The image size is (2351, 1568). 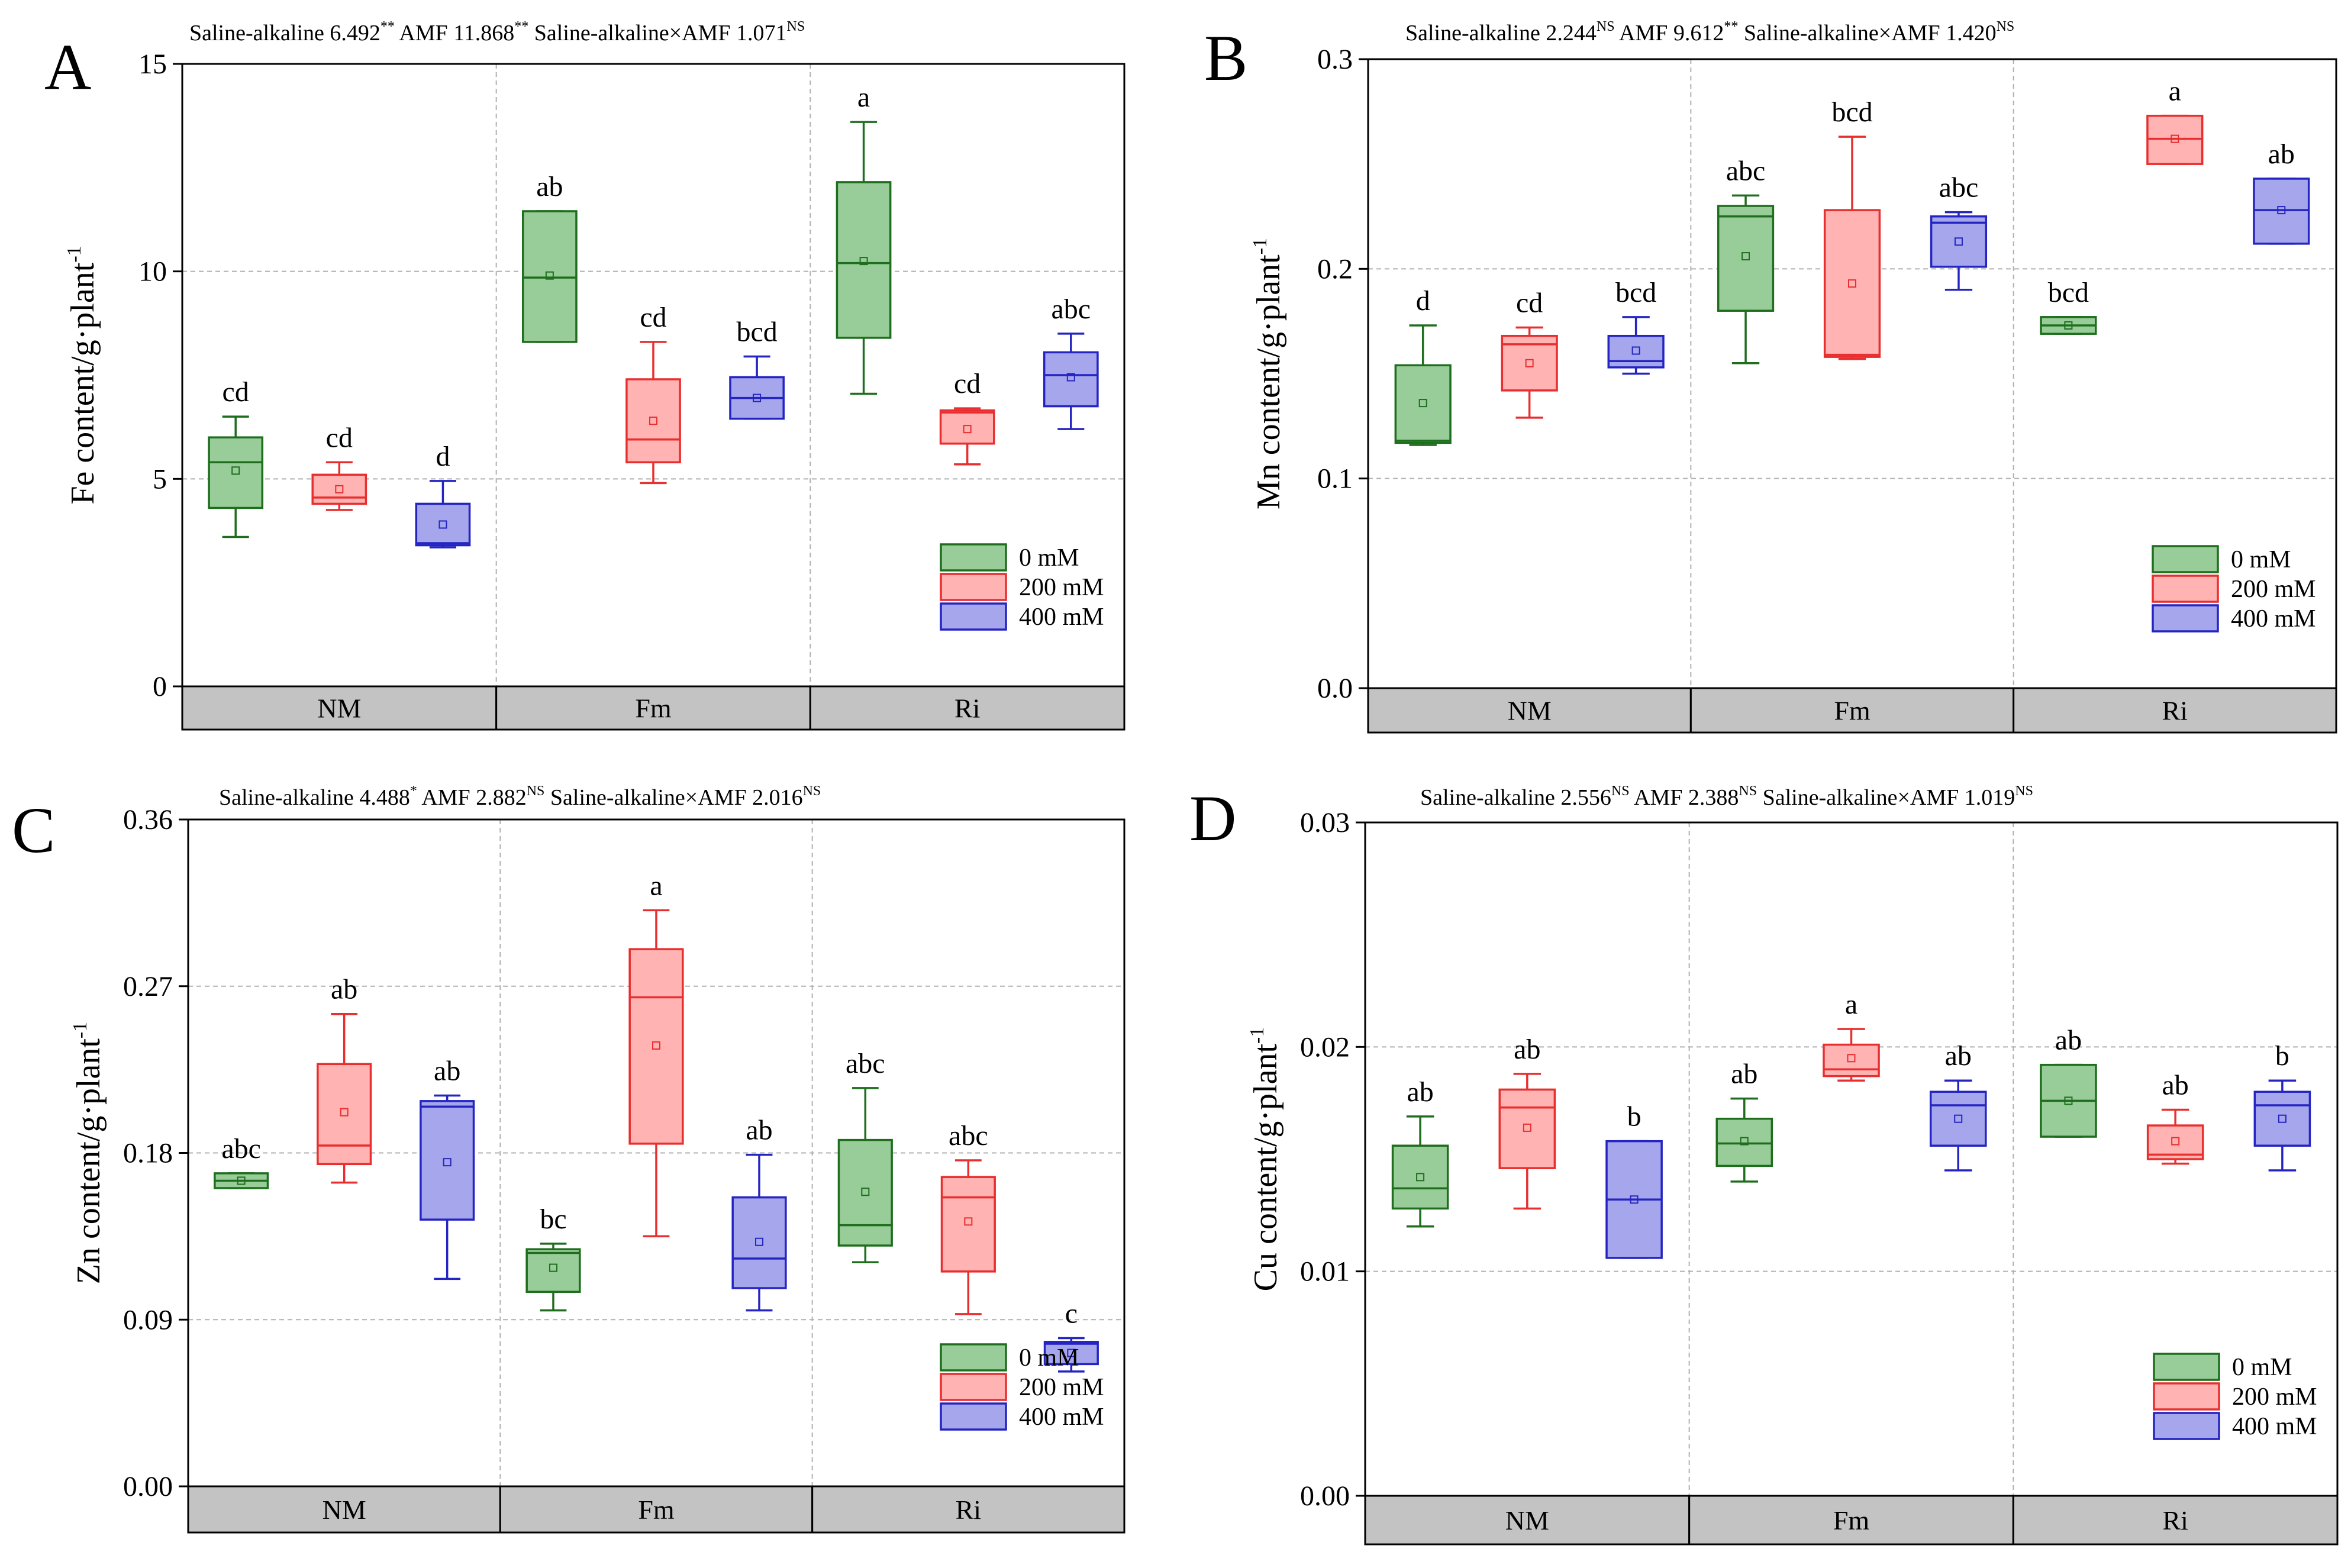 I want to click on box-NM-200mM: ab, so click(x=344, y=1079).